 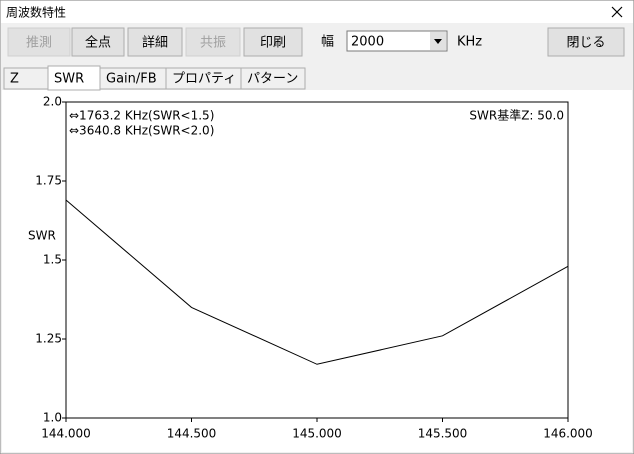 I want to click on tab-label: Gain/FB, so click(x=131, y=79).